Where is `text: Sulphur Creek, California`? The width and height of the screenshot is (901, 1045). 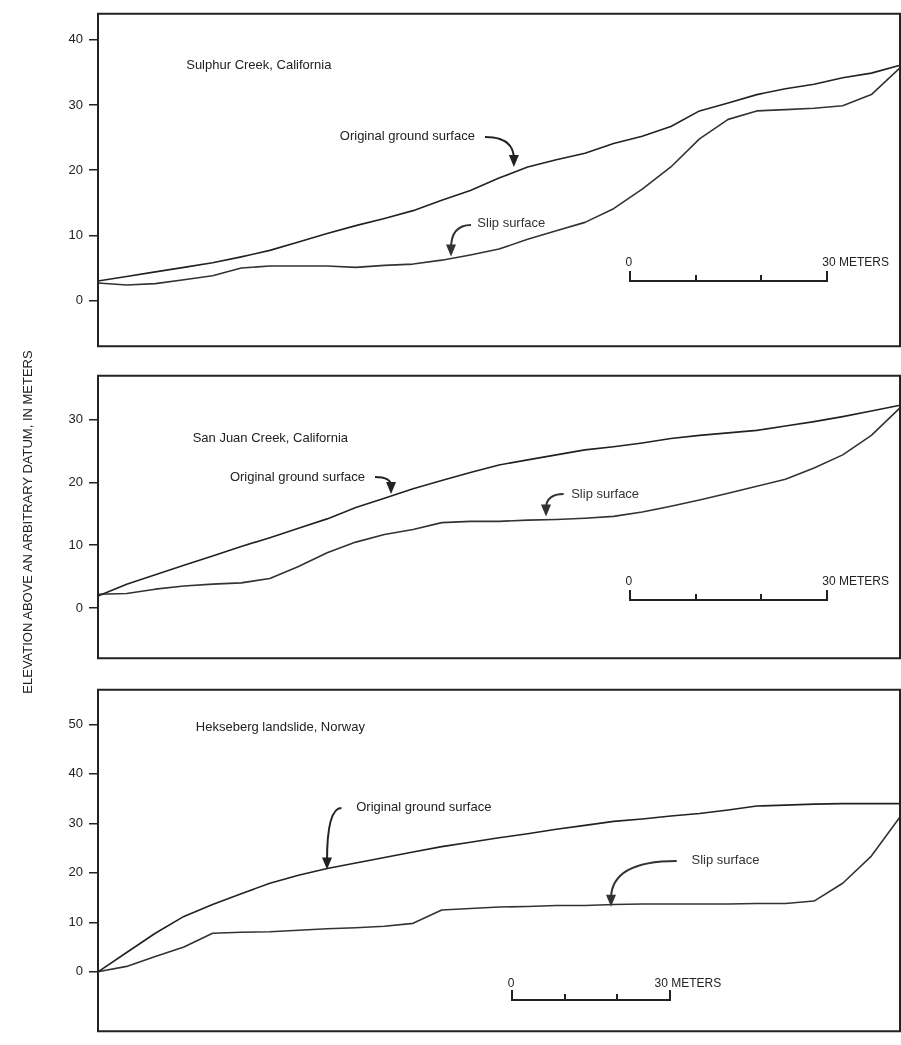
text: Sulphur Creek, California is located at coordinates (259, 64).